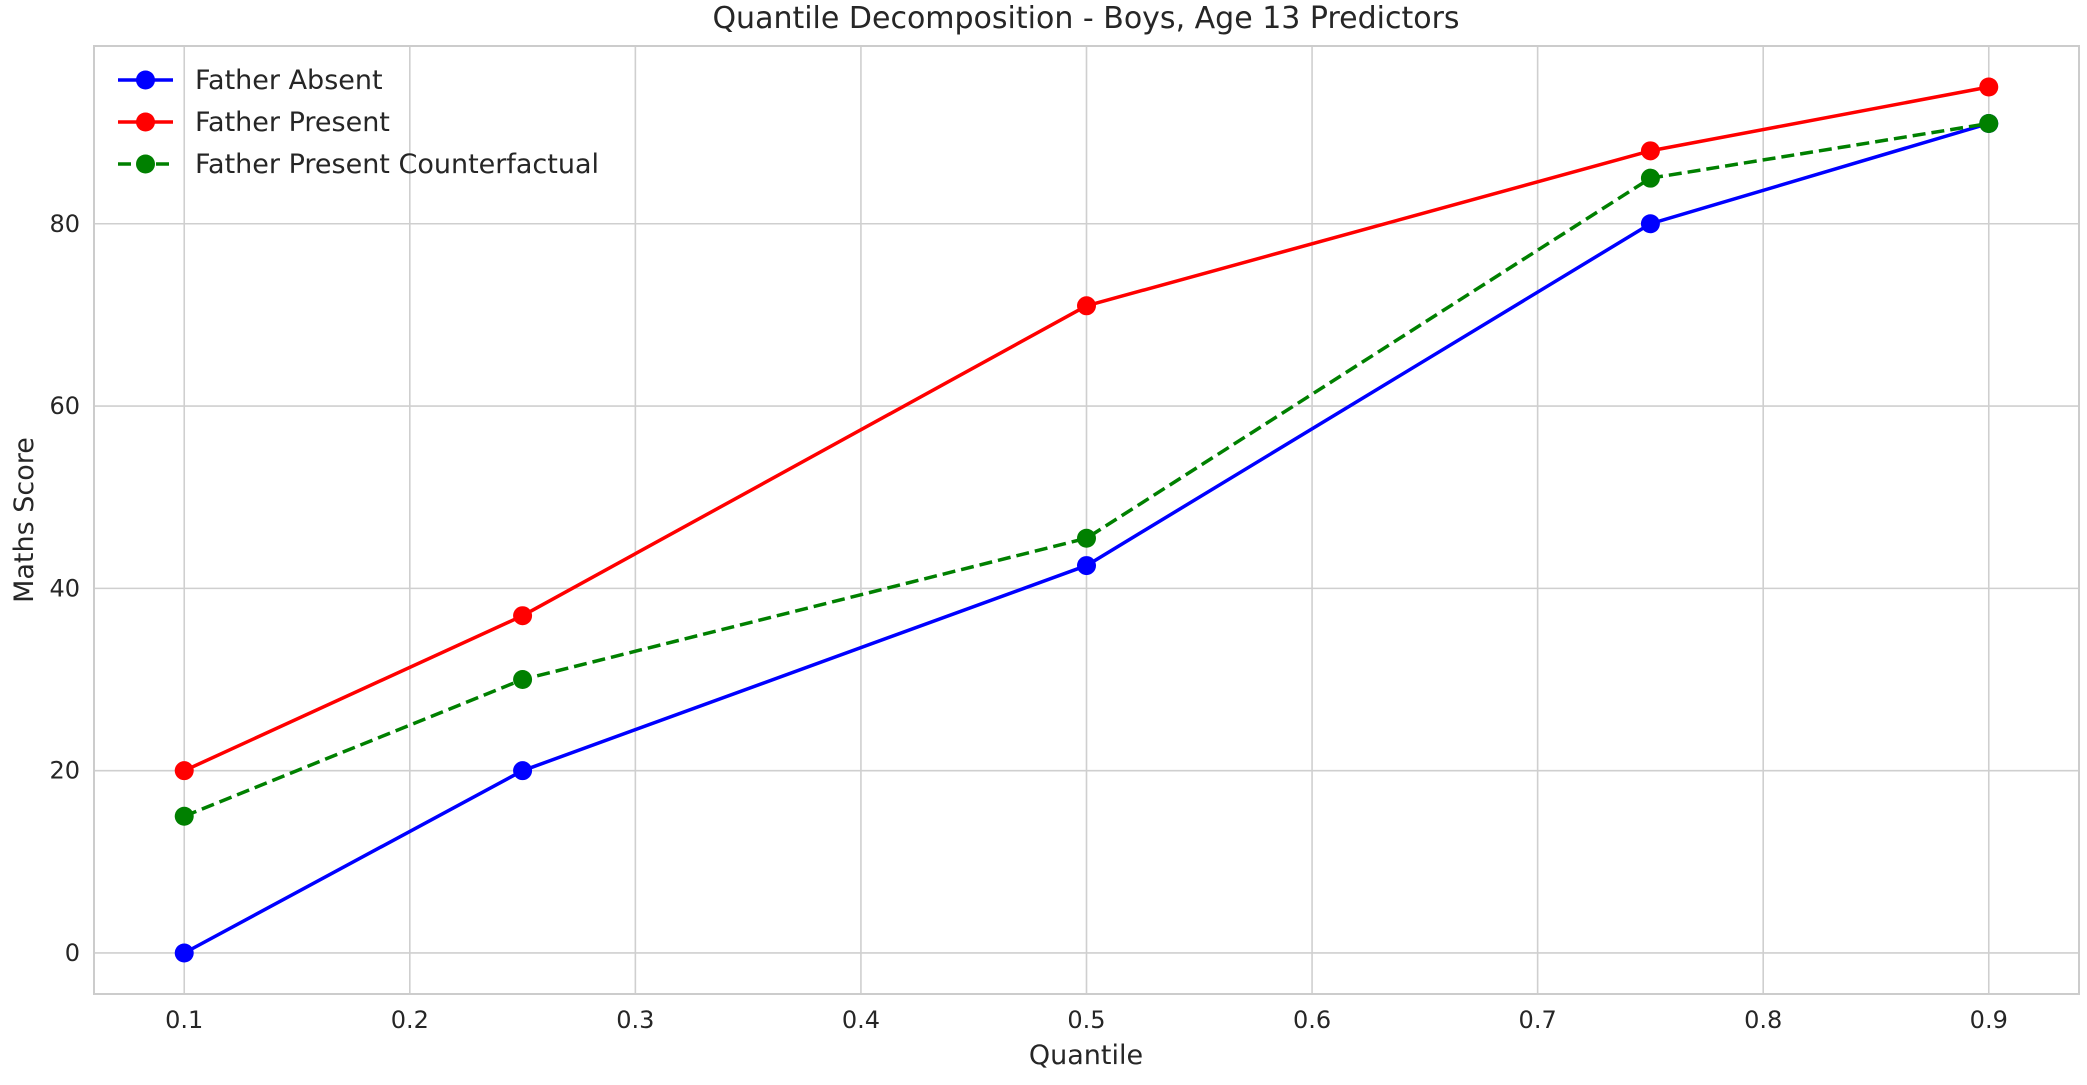  What do you see at coordinates (292, 122) in the screenshot?
I see `legend-label: Father Present` at bounding box center [292, 122].